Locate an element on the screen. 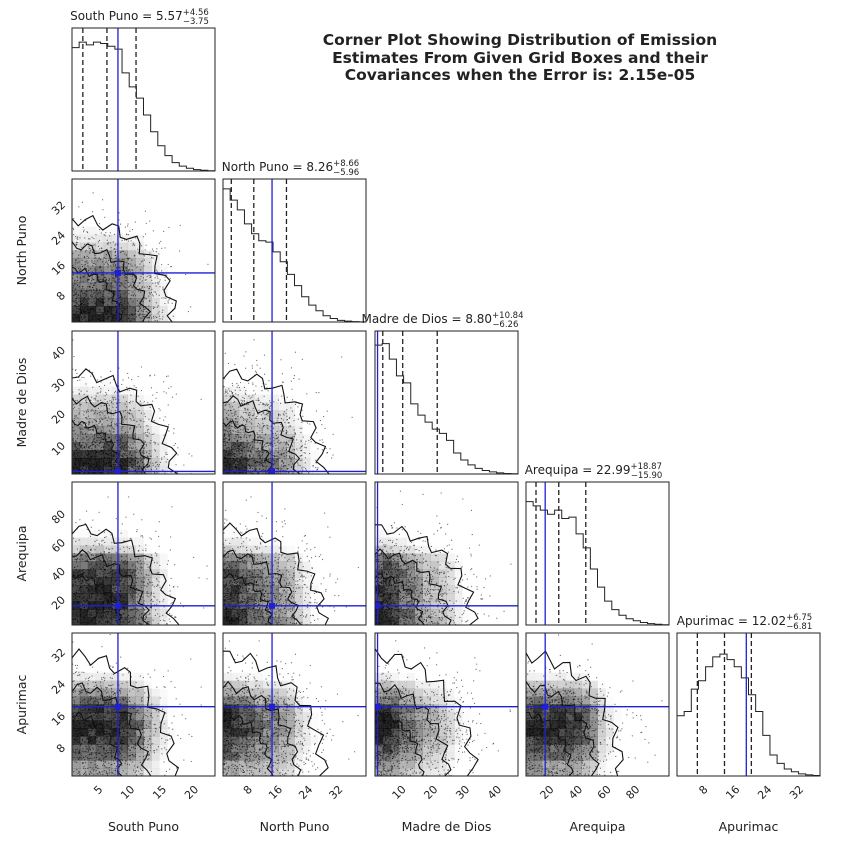 The width and height of the screenshot is (849, 849). histogram-step-line-south-puno is located at coordinates (143, 106).